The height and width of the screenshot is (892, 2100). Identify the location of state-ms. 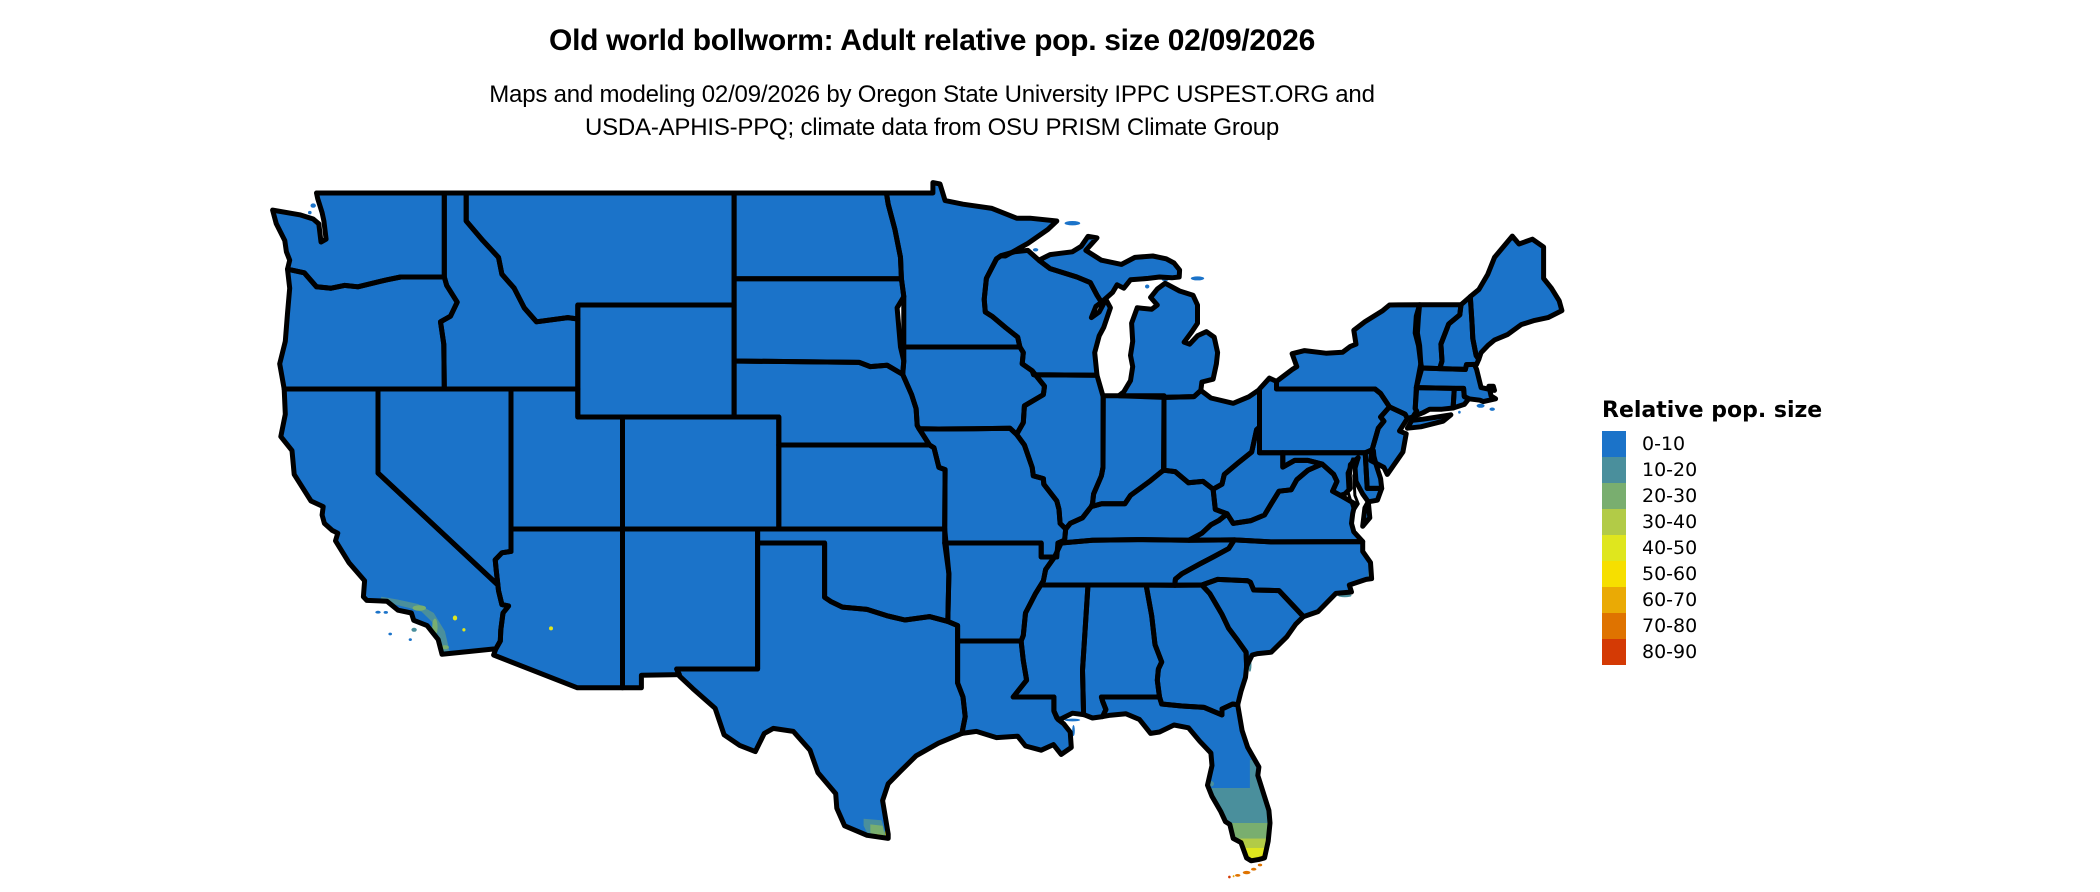
(1050, 650).